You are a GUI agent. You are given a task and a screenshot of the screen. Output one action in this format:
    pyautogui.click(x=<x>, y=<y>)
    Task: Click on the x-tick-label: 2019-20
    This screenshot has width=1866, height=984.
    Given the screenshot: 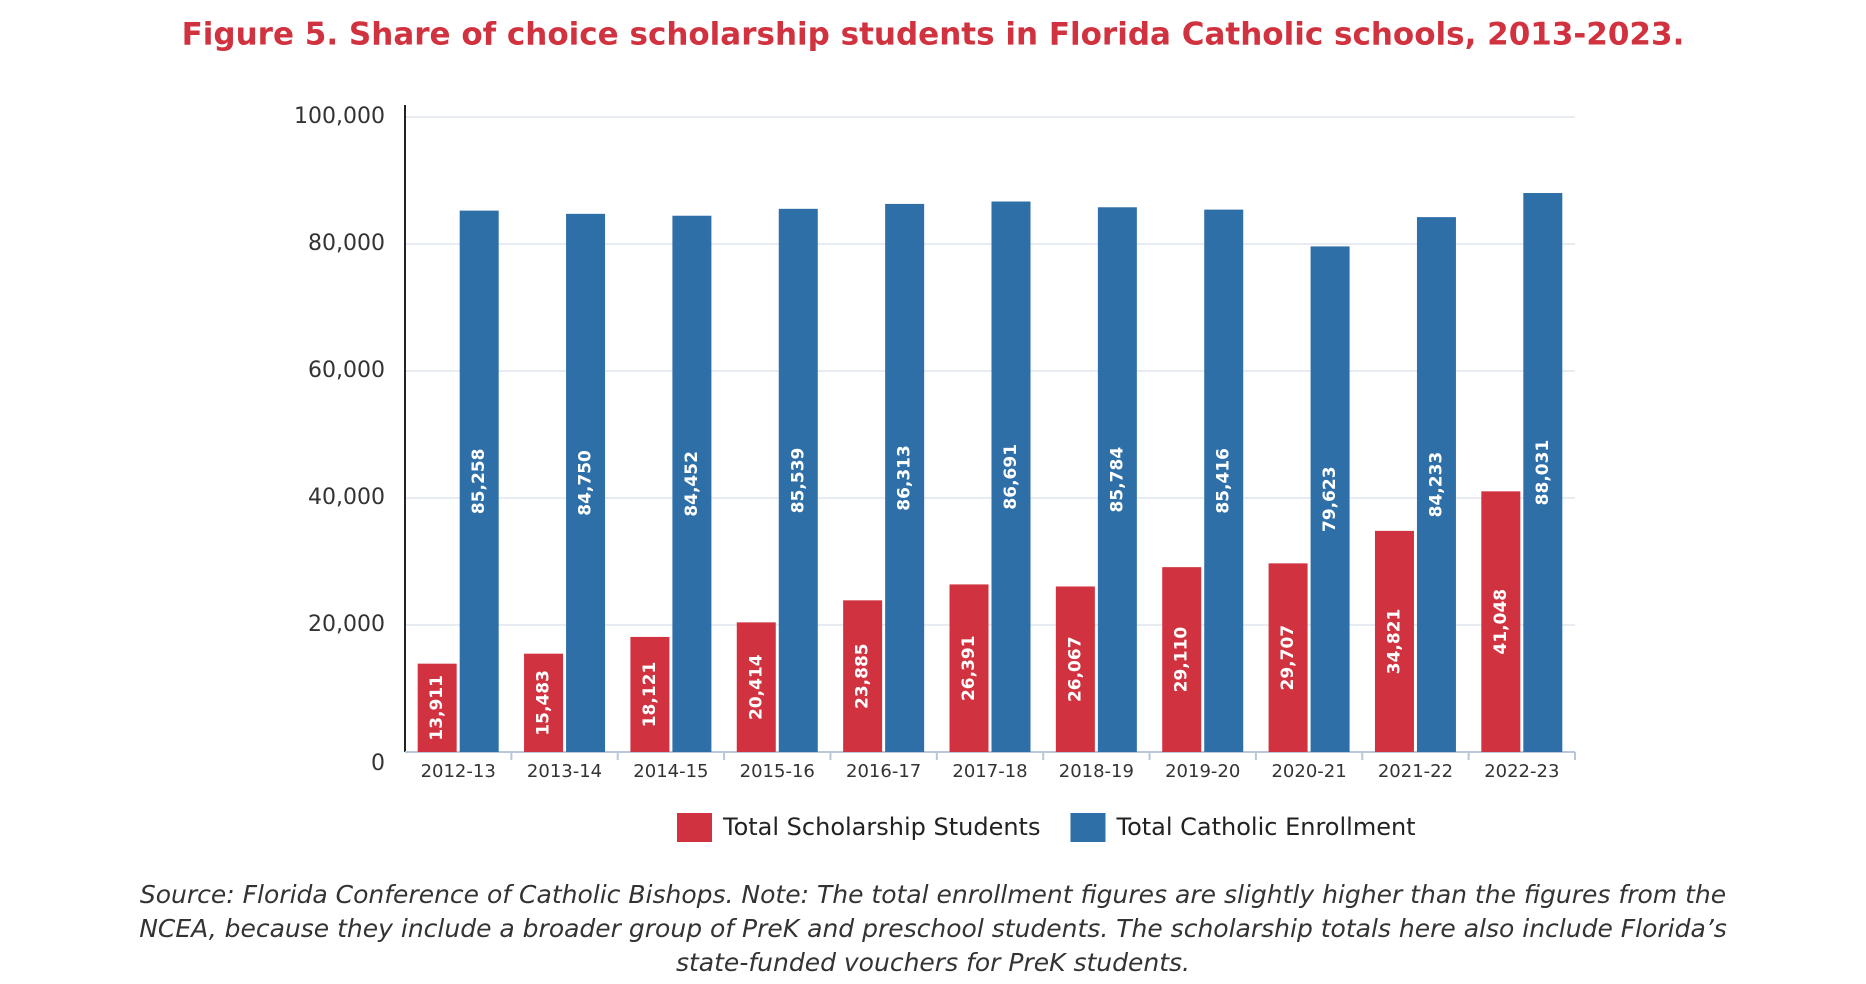 What is the action you would take?
    pyautogui.click(x=1202, y=771)
    